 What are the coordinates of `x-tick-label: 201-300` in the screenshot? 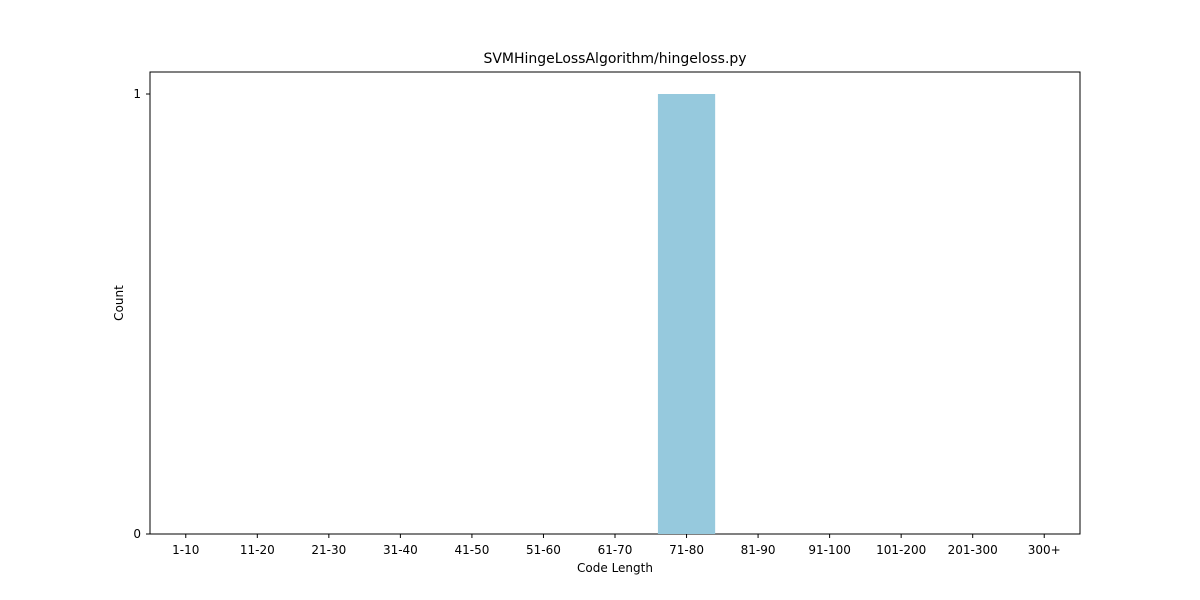 It's located at (973, 550).